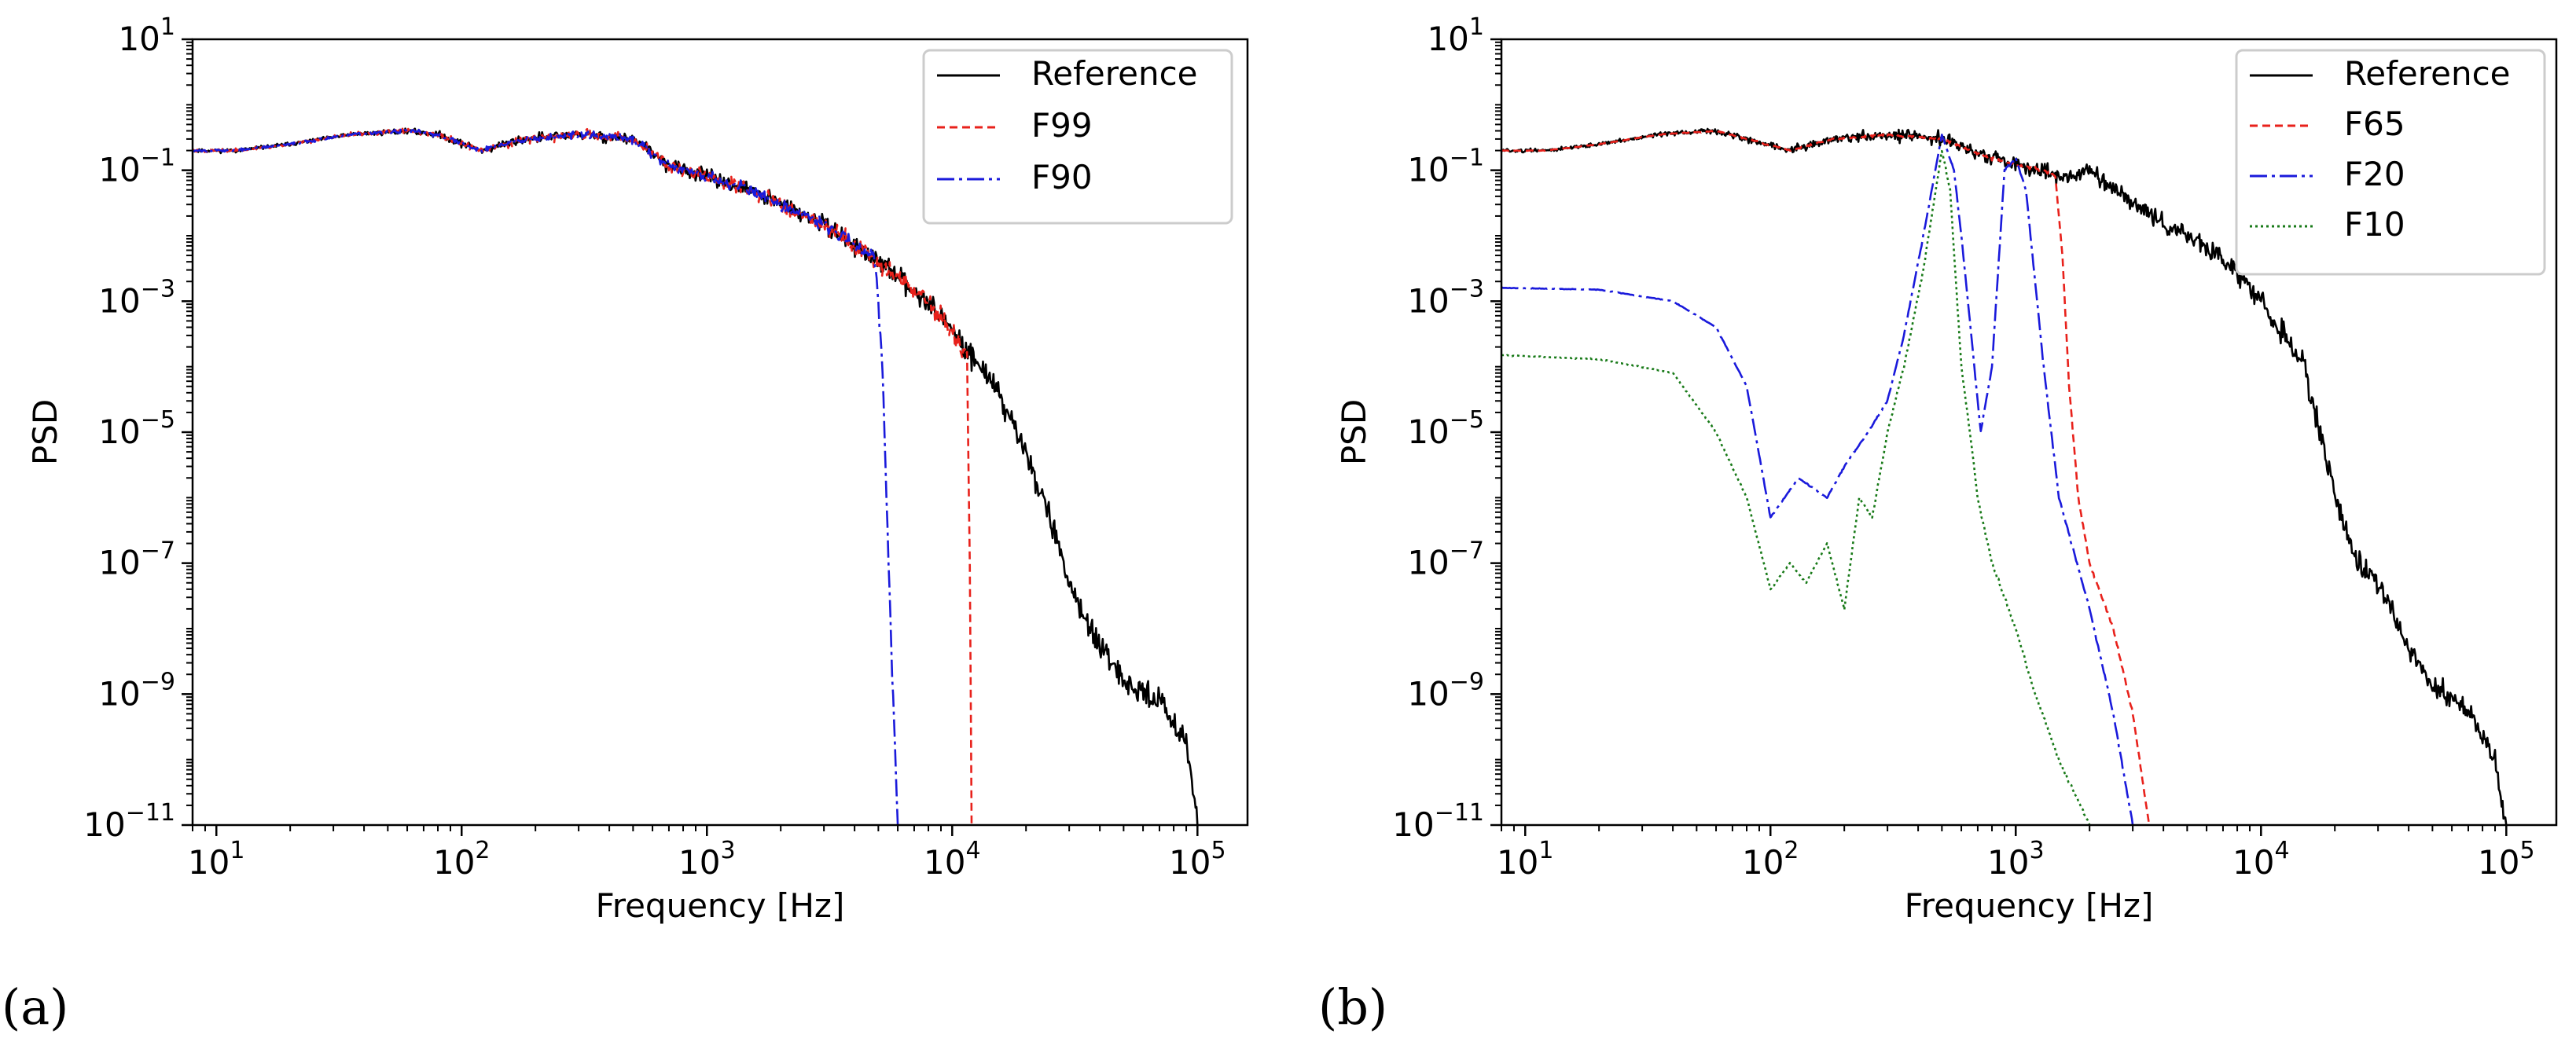  What do you see at coordinates (720, 905) in the screenshot?
I see `panel-a-x-axis-label: Frequency [Hz]` at bounding box center [720, 905].